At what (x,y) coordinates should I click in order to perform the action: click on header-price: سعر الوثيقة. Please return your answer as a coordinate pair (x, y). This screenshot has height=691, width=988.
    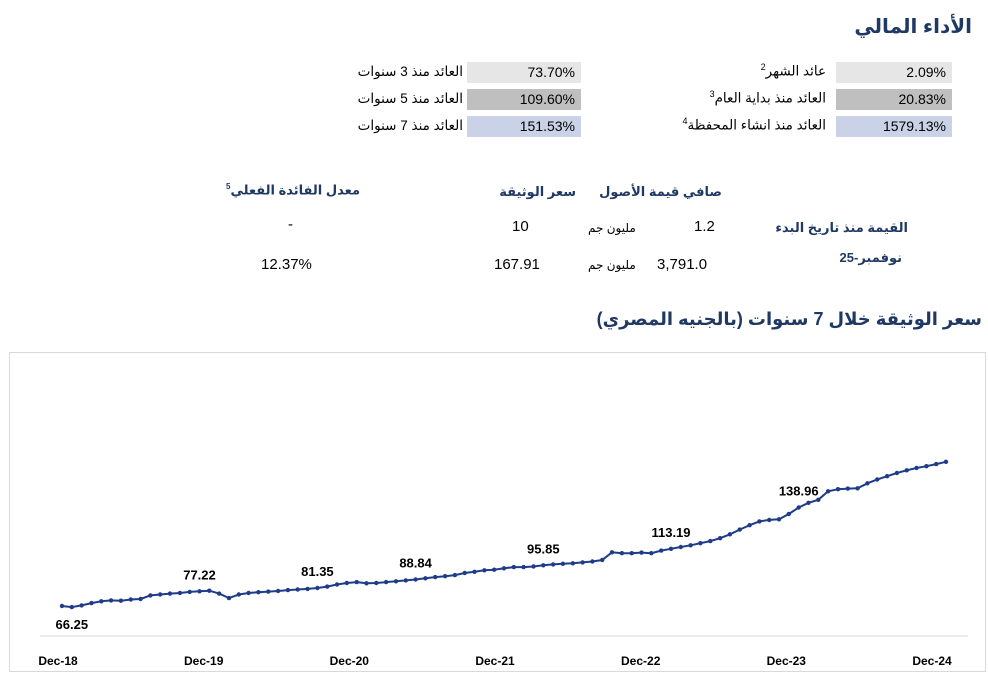
    Looking at the image, I should click on (537, 191).